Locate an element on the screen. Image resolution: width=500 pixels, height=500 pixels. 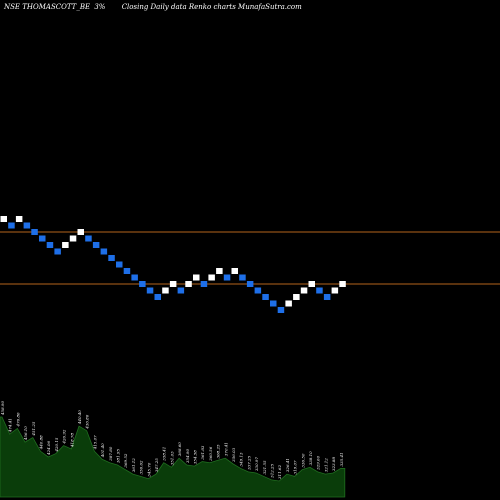
volume-label: 345.70 is located at coordinates (148, 469).